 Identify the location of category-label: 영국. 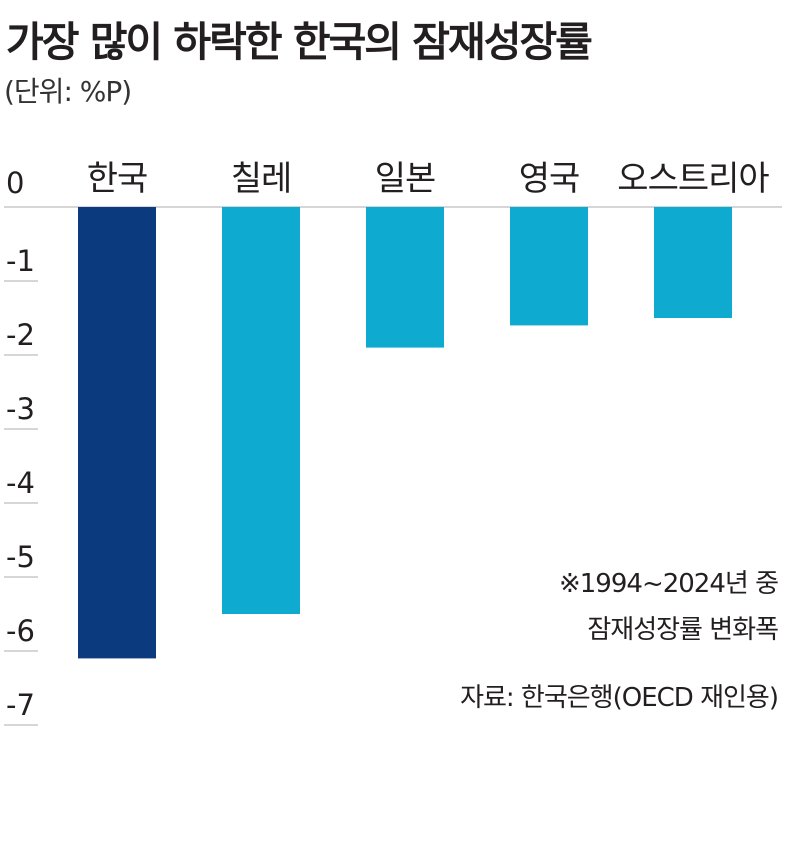
(549, 179).